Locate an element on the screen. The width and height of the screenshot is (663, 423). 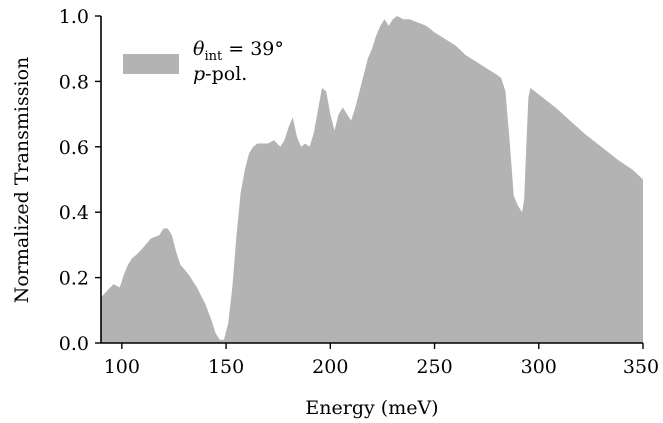
legend-label-theta: θint = 39° is located at coordinates (238, 51).